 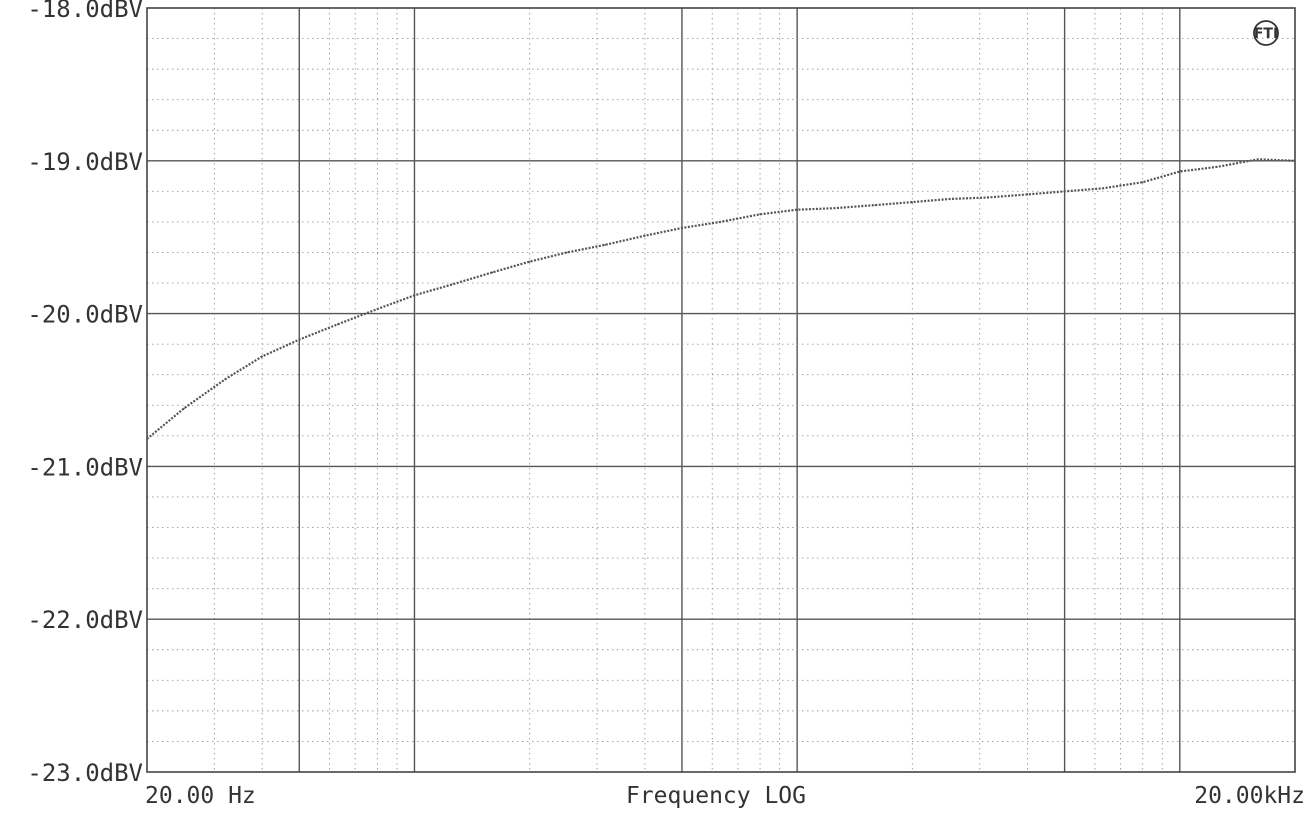 What do you see at coordinates (85, 620) in the screenshot?
I see `y-tick-label: -22.0dBV` at bounding box center [85, 620].